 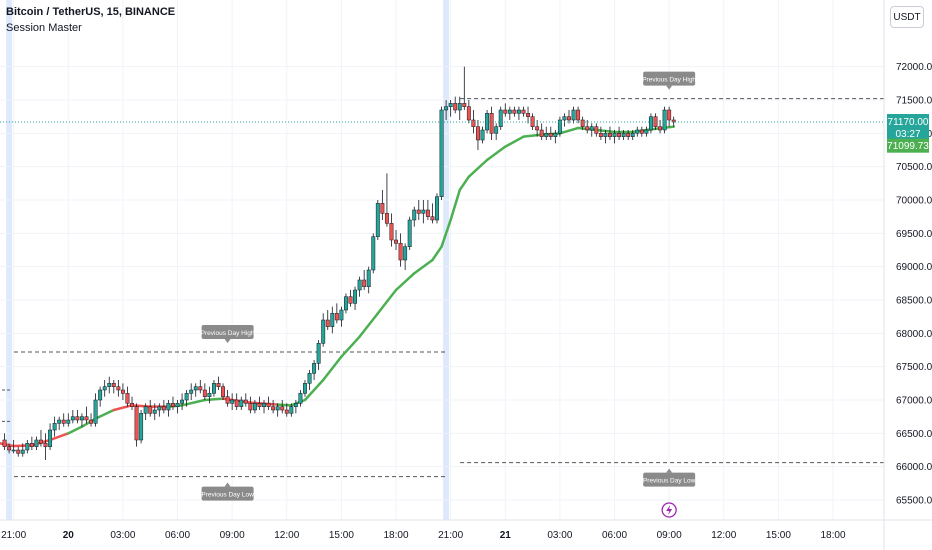 I want to click on symbol-title: Bitcoin / TetherUS, 15, BINANCE, so click(x=91, y=12).